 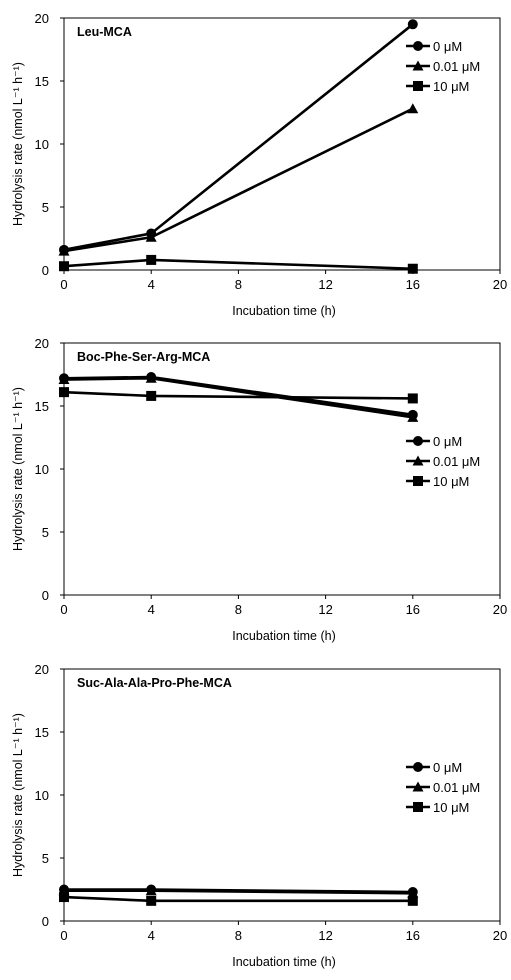 I want to click on chart-title: Boc-Phe-Ser-Arg-MCA, so click(x=143, y=357).